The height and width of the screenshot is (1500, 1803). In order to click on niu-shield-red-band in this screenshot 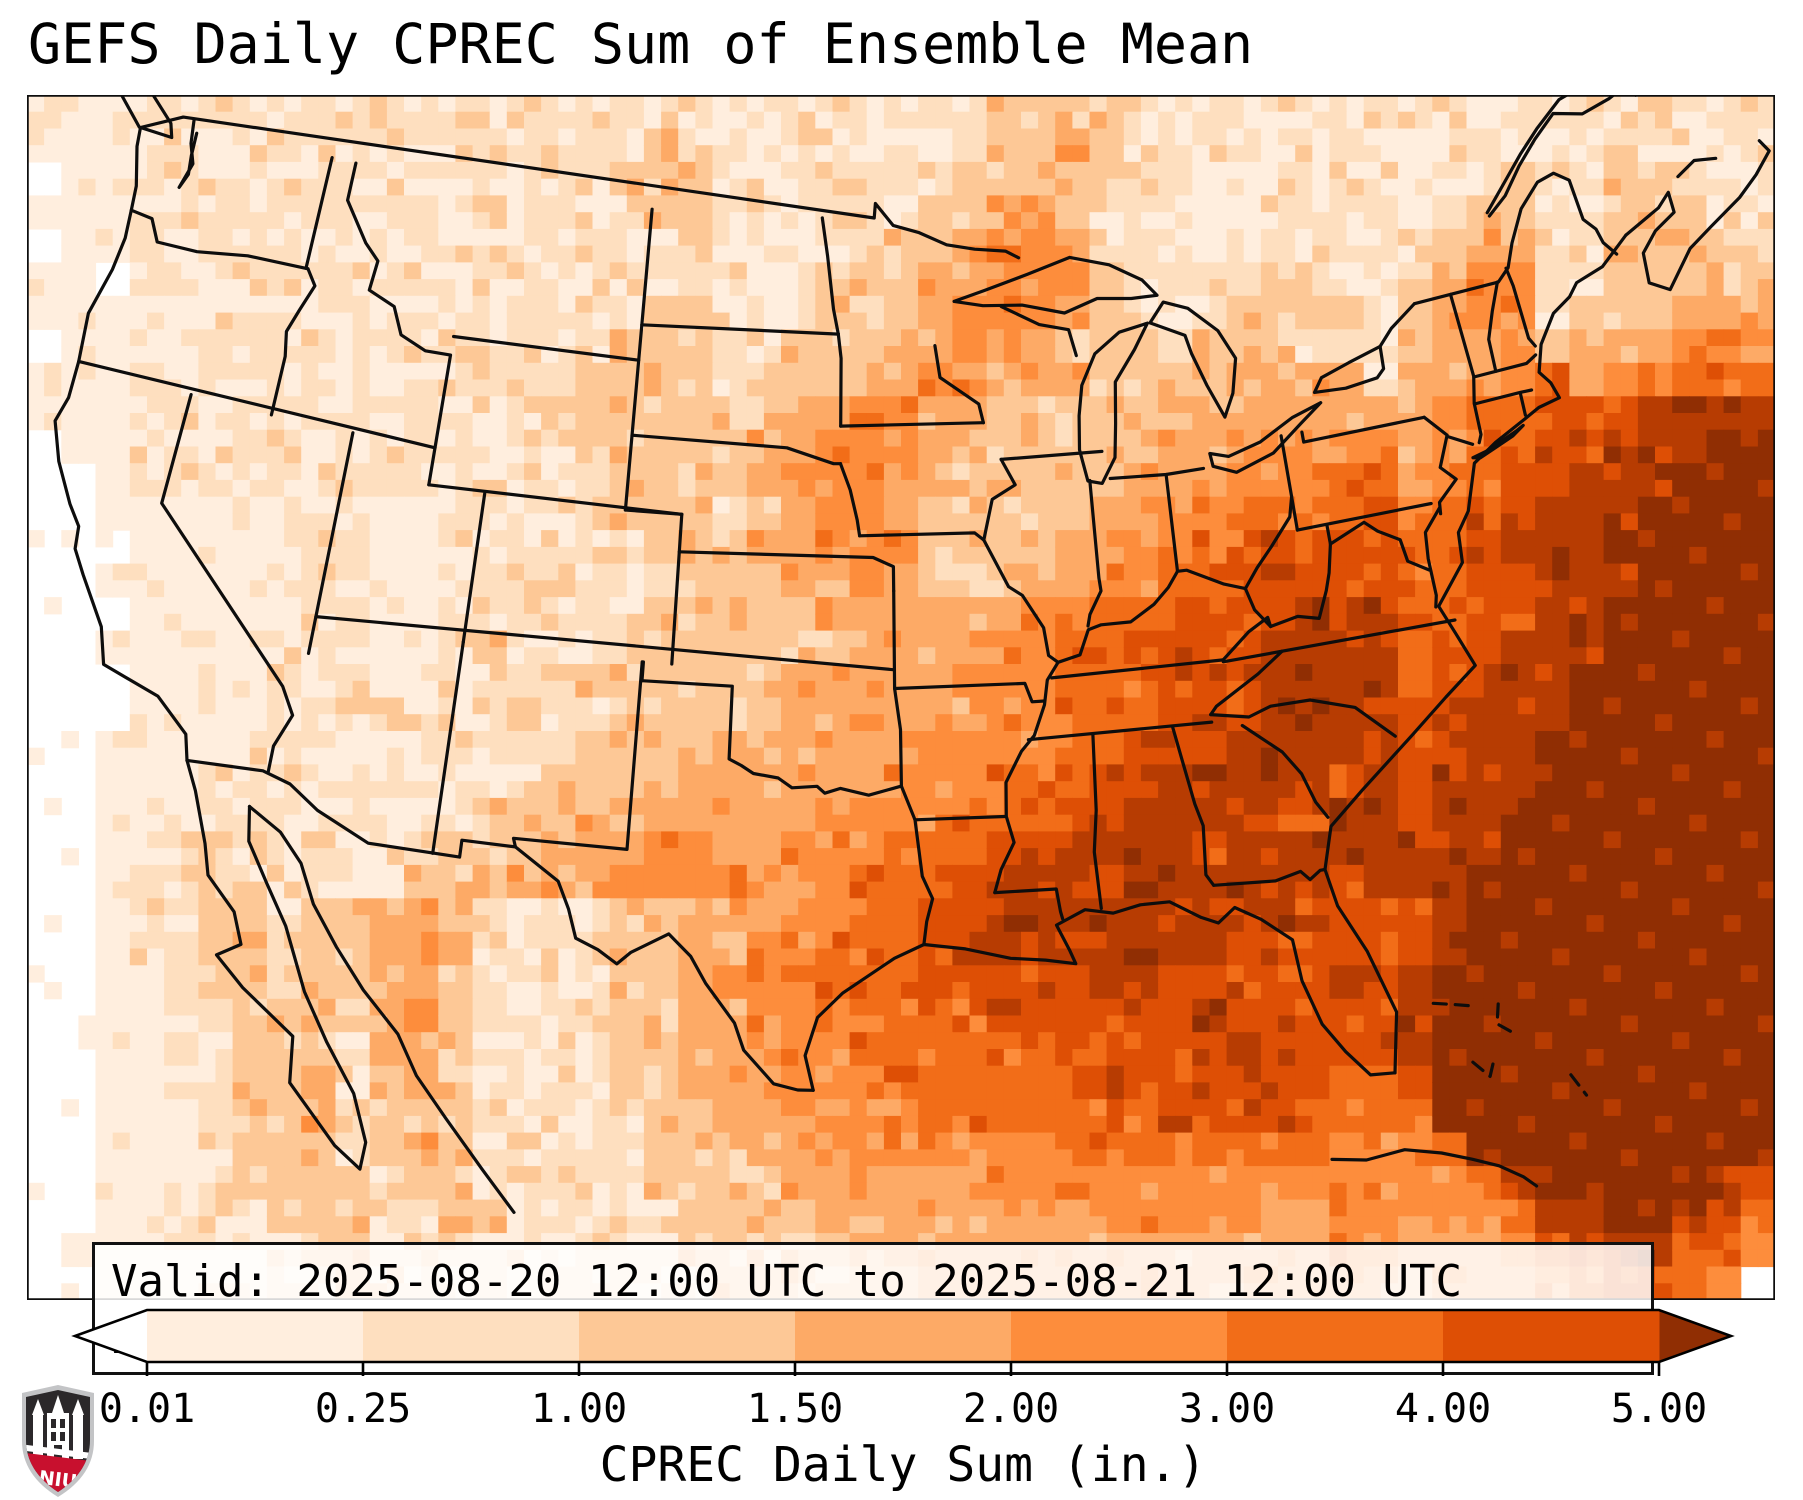, I will do `click(58, 1471)`.